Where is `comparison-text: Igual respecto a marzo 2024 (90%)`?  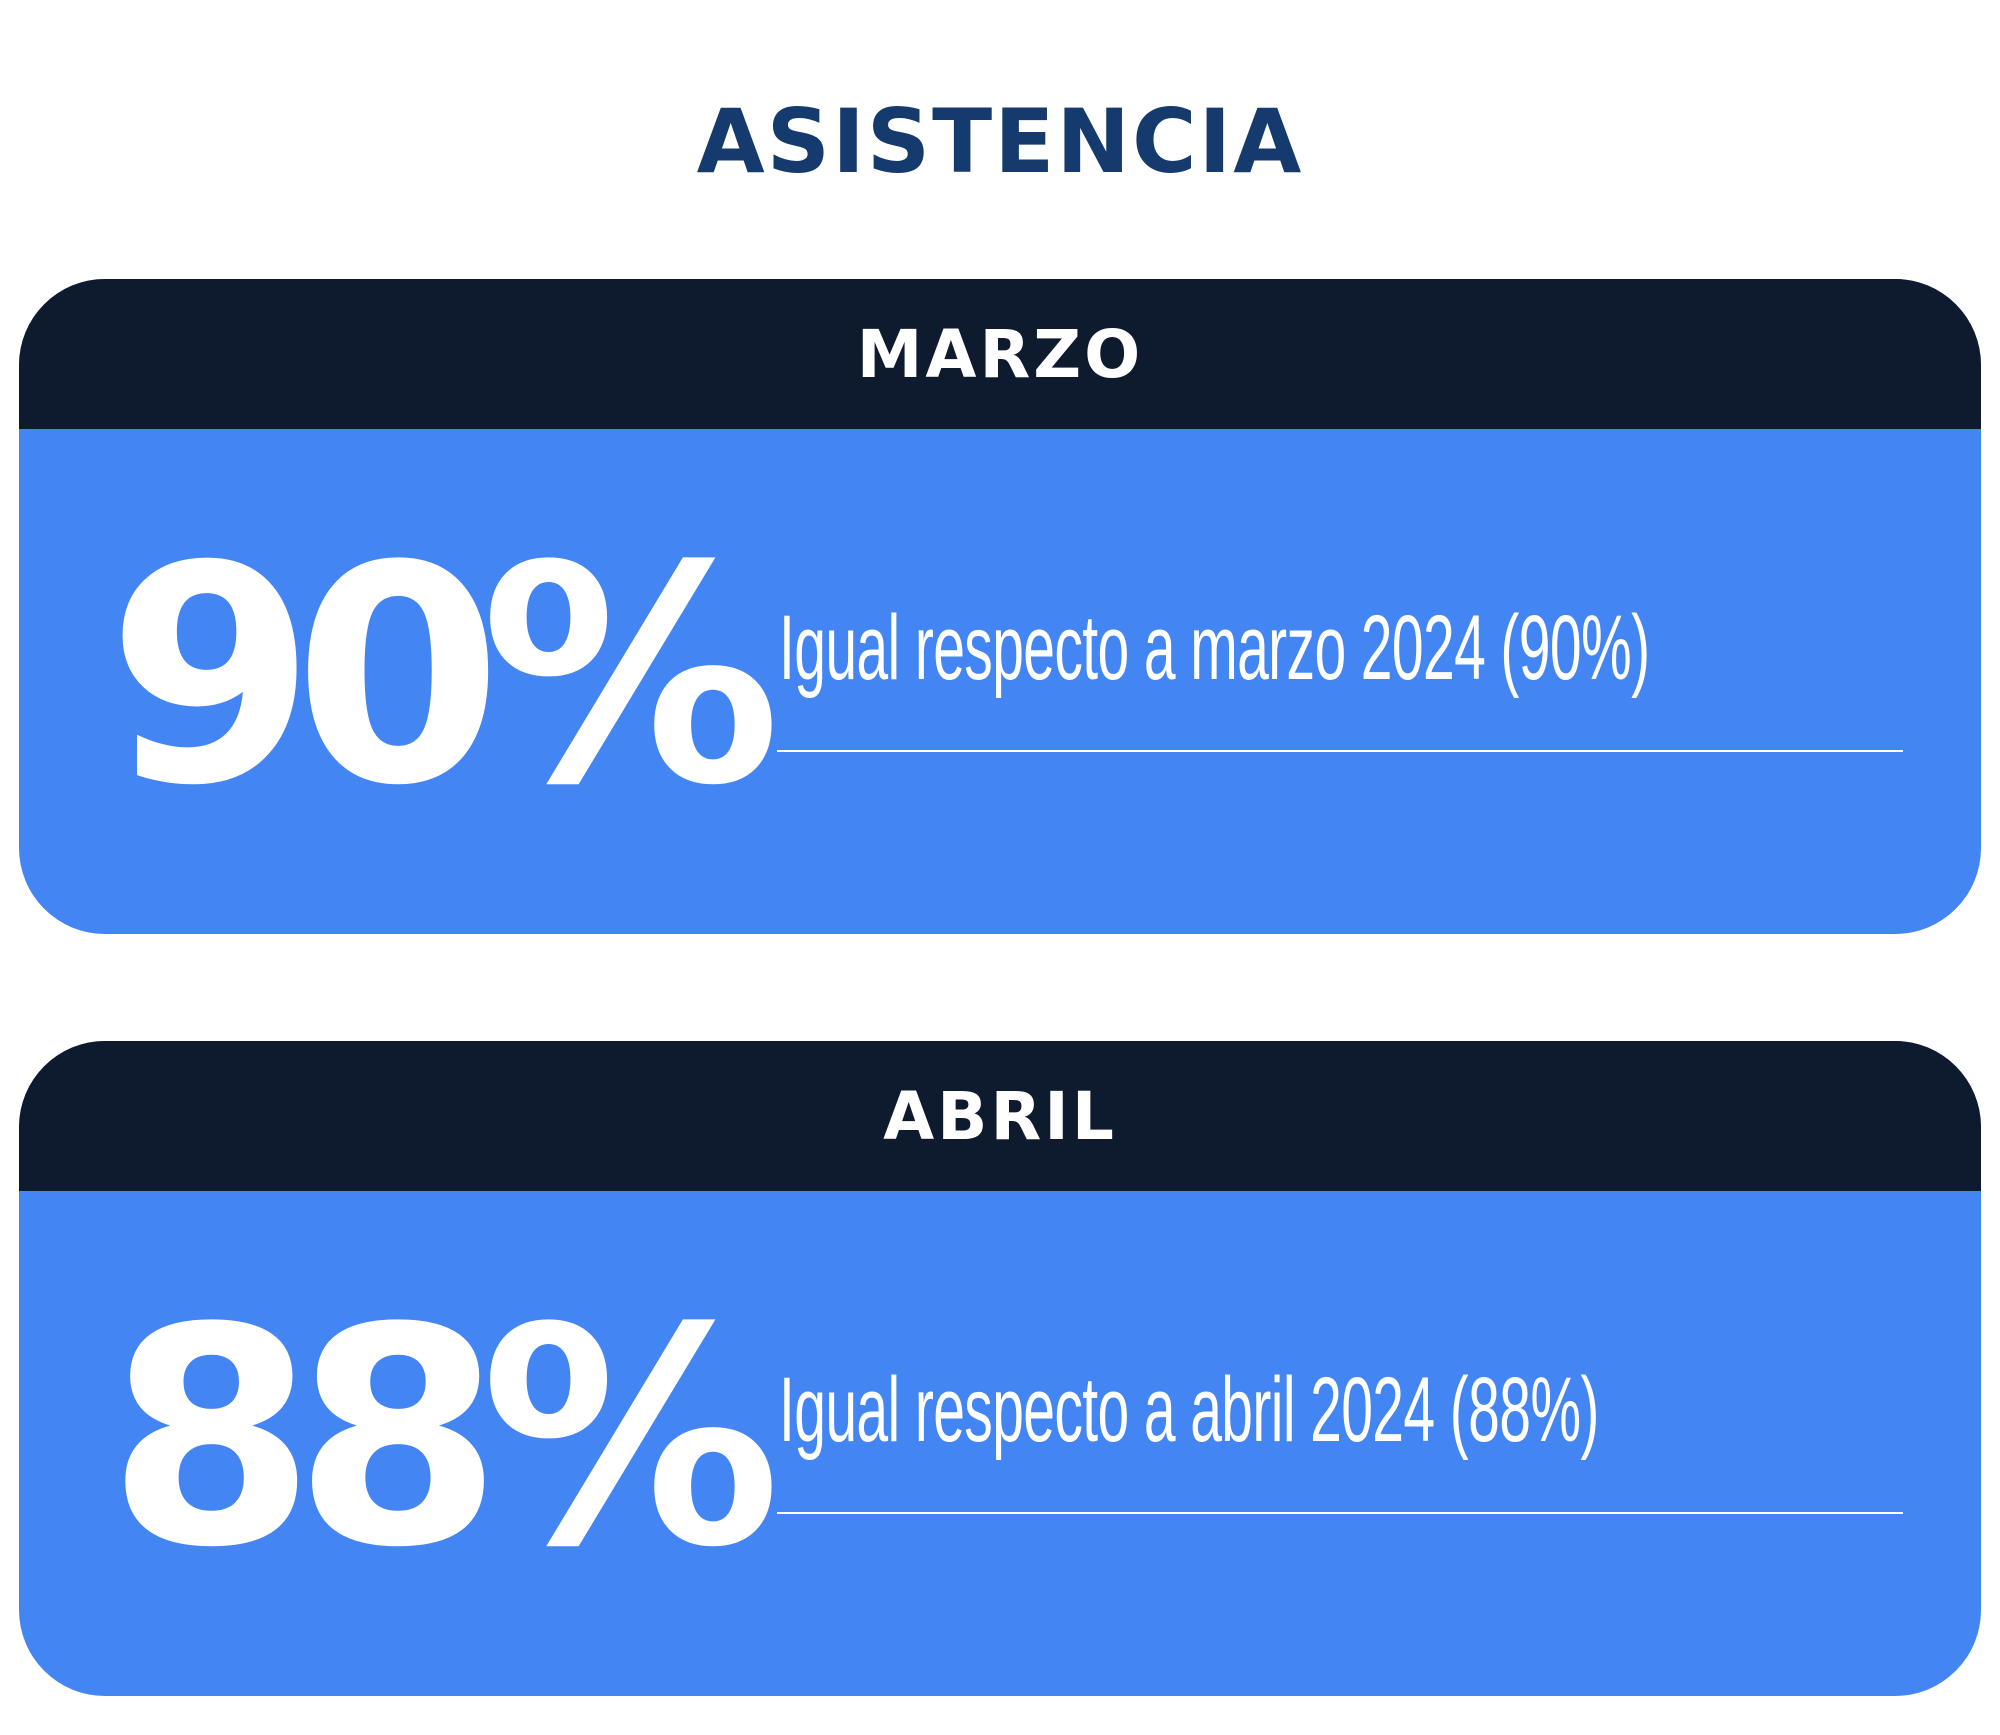
comparison-text: Igual respecto a marzo 2024 (90%) is located at coordinates (1214, 648).